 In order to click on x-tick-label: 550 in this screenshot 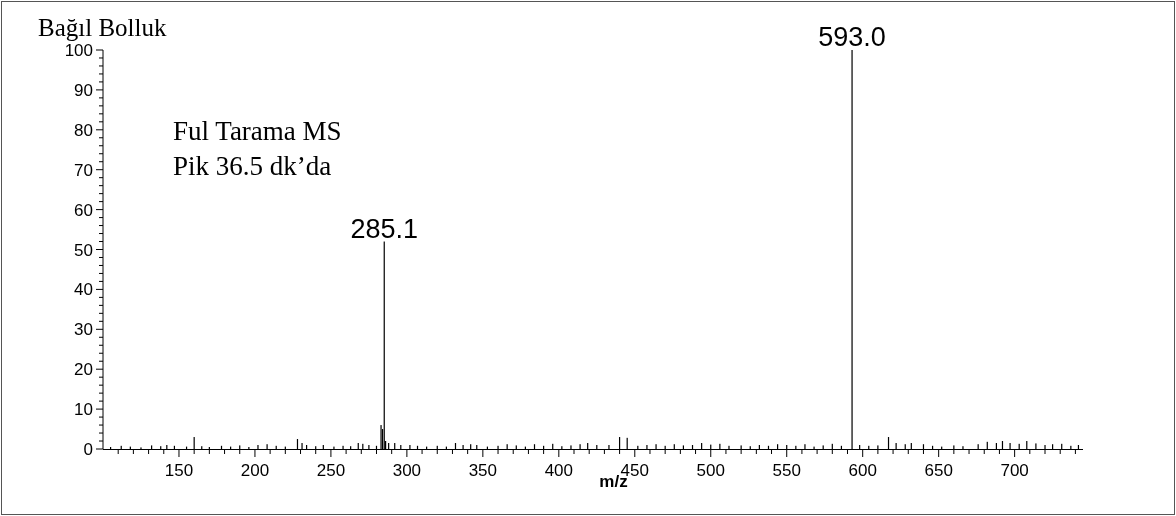, I will do `click(786, 470)`.